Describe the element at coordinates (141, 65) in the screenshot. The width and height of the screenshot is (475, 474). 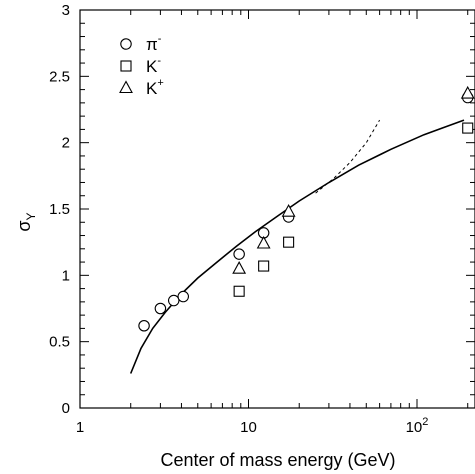
I see `legend: π-K-K+` at that location.